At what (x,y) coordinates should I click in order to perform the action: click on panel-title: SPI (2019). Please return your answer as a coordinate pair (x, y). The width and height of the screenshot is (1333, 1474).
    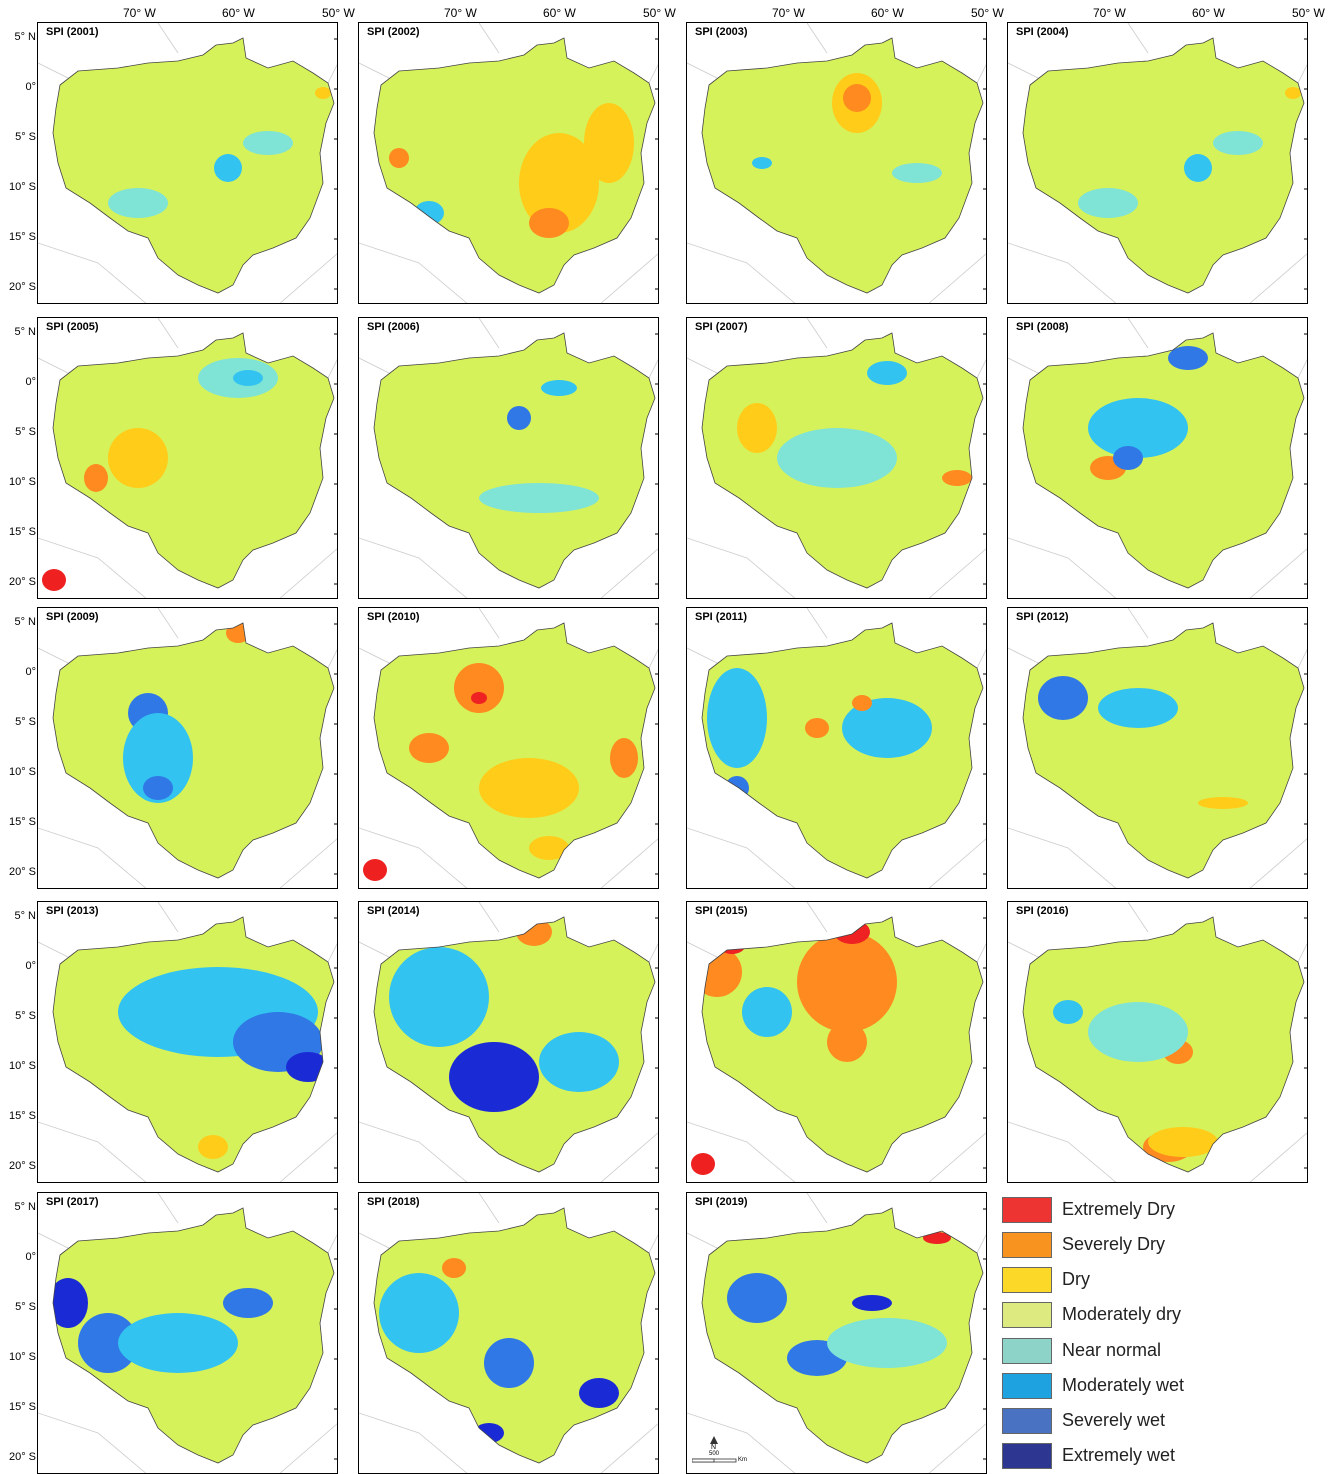
    Looking at the image, I should click on (721, 1202).